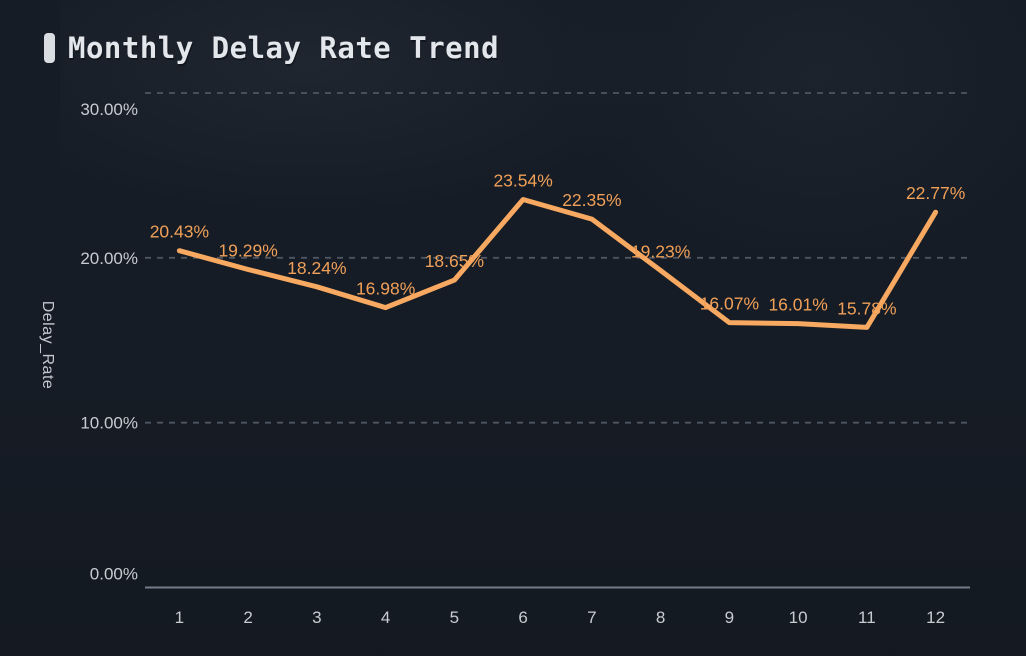 The image size is (1026, 656). What do you see at coordinates (109, 258) in the screenshot?
I see `y-tick-label: 20.00%` at bounding box center [109, 258].